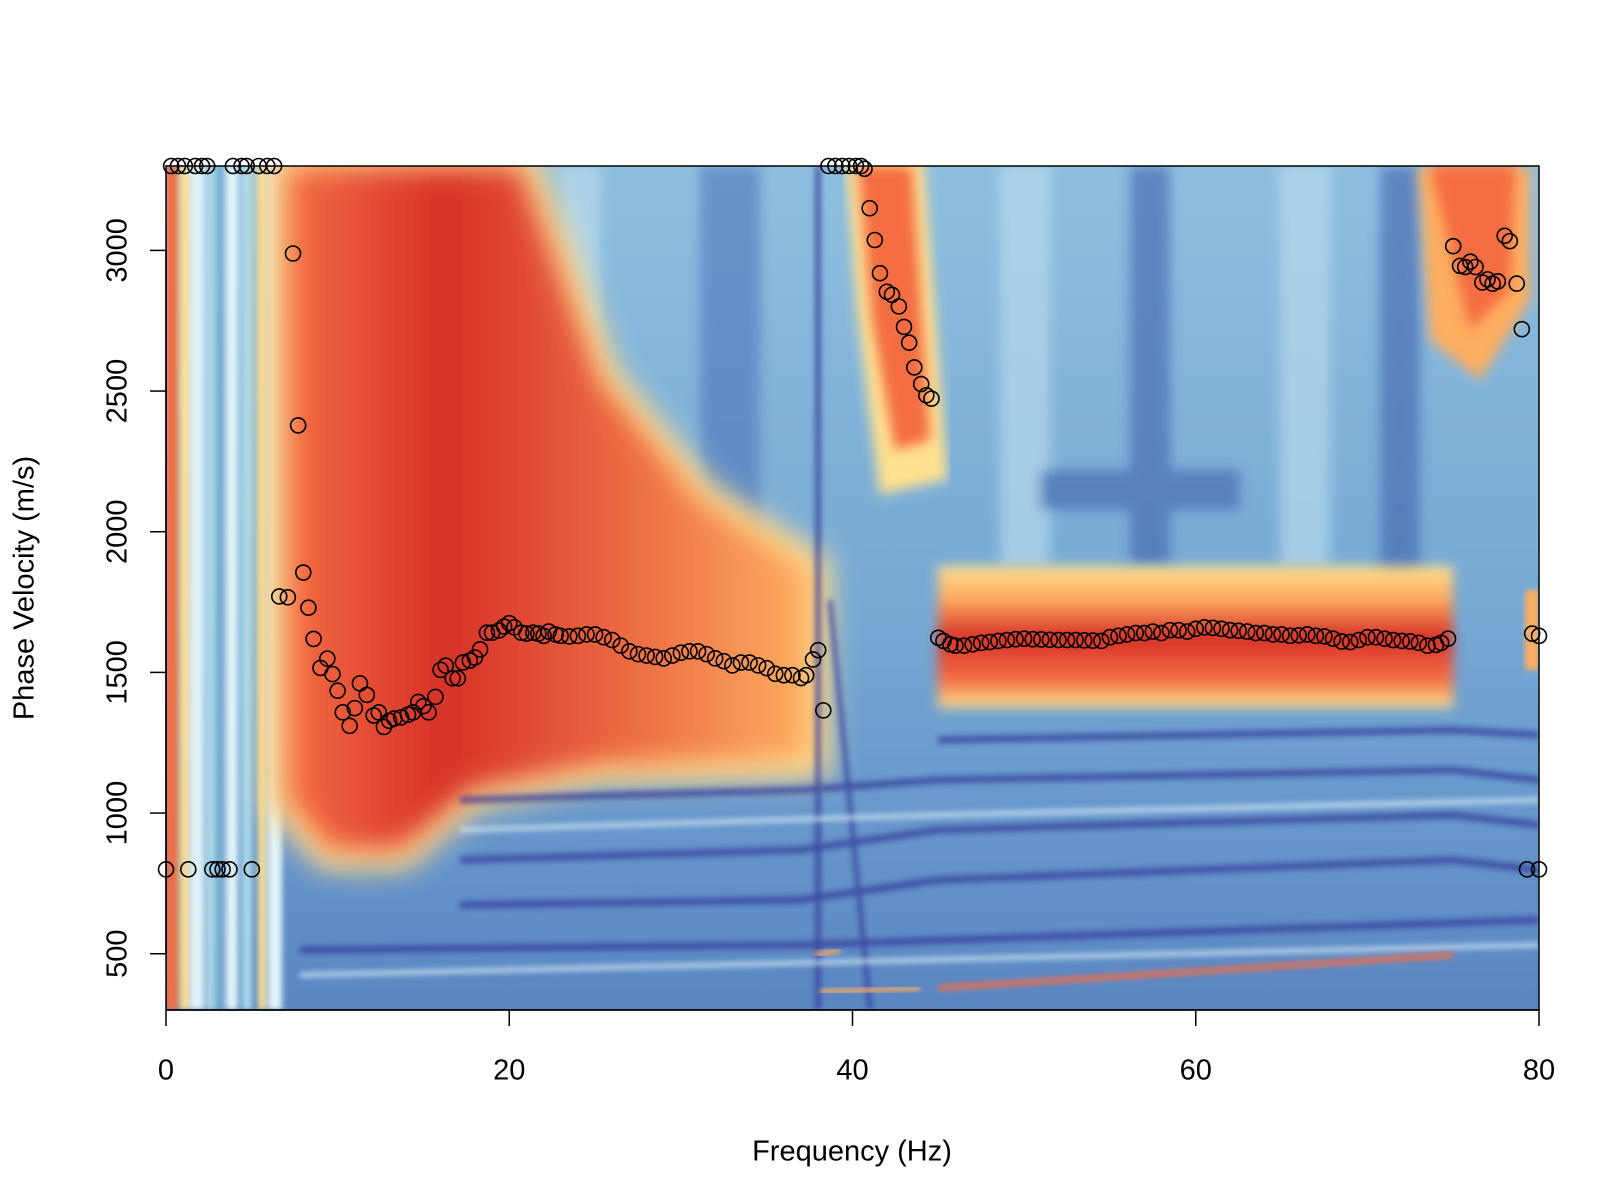  I want to click on x-tick-label: 80, so click(1539, 1071).